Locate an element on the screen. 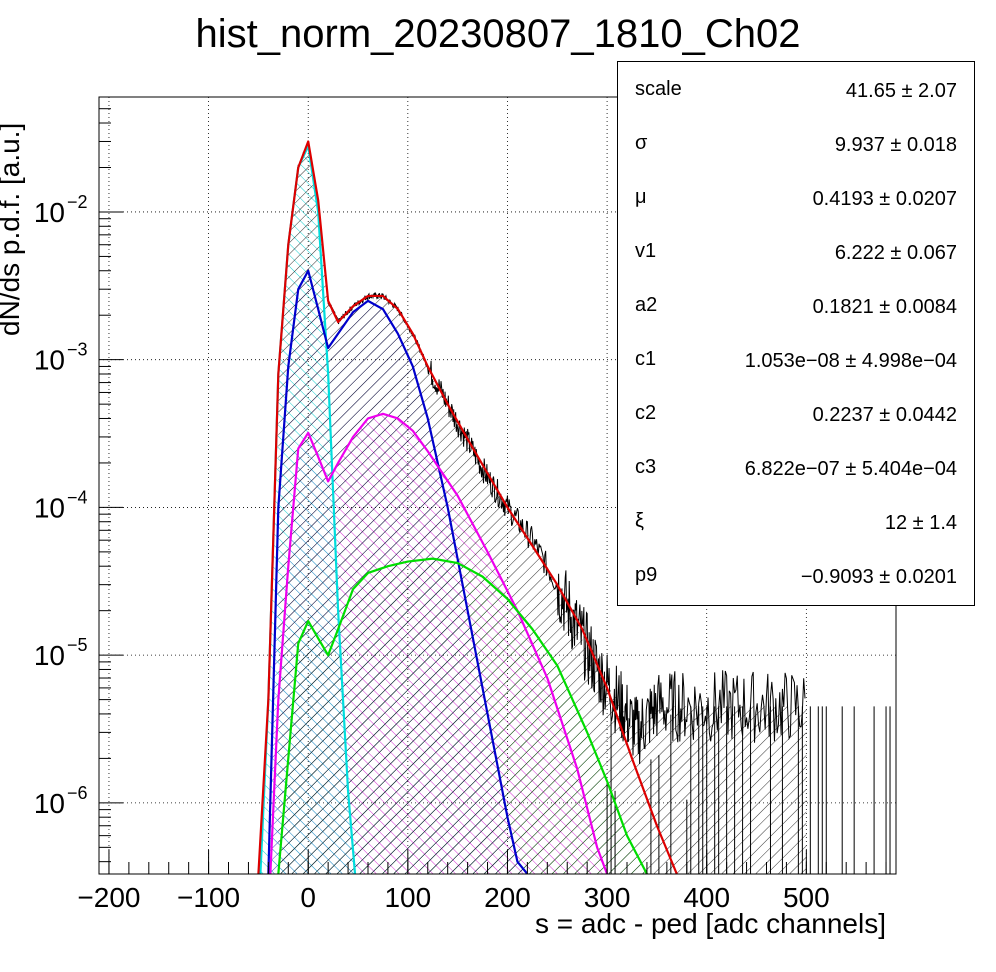 Image resolution: width=996 pixels, height=972 pixels. stat-param-value: 6.822e−07 ± 5.404e−04 is located at coordinates (850, 469).